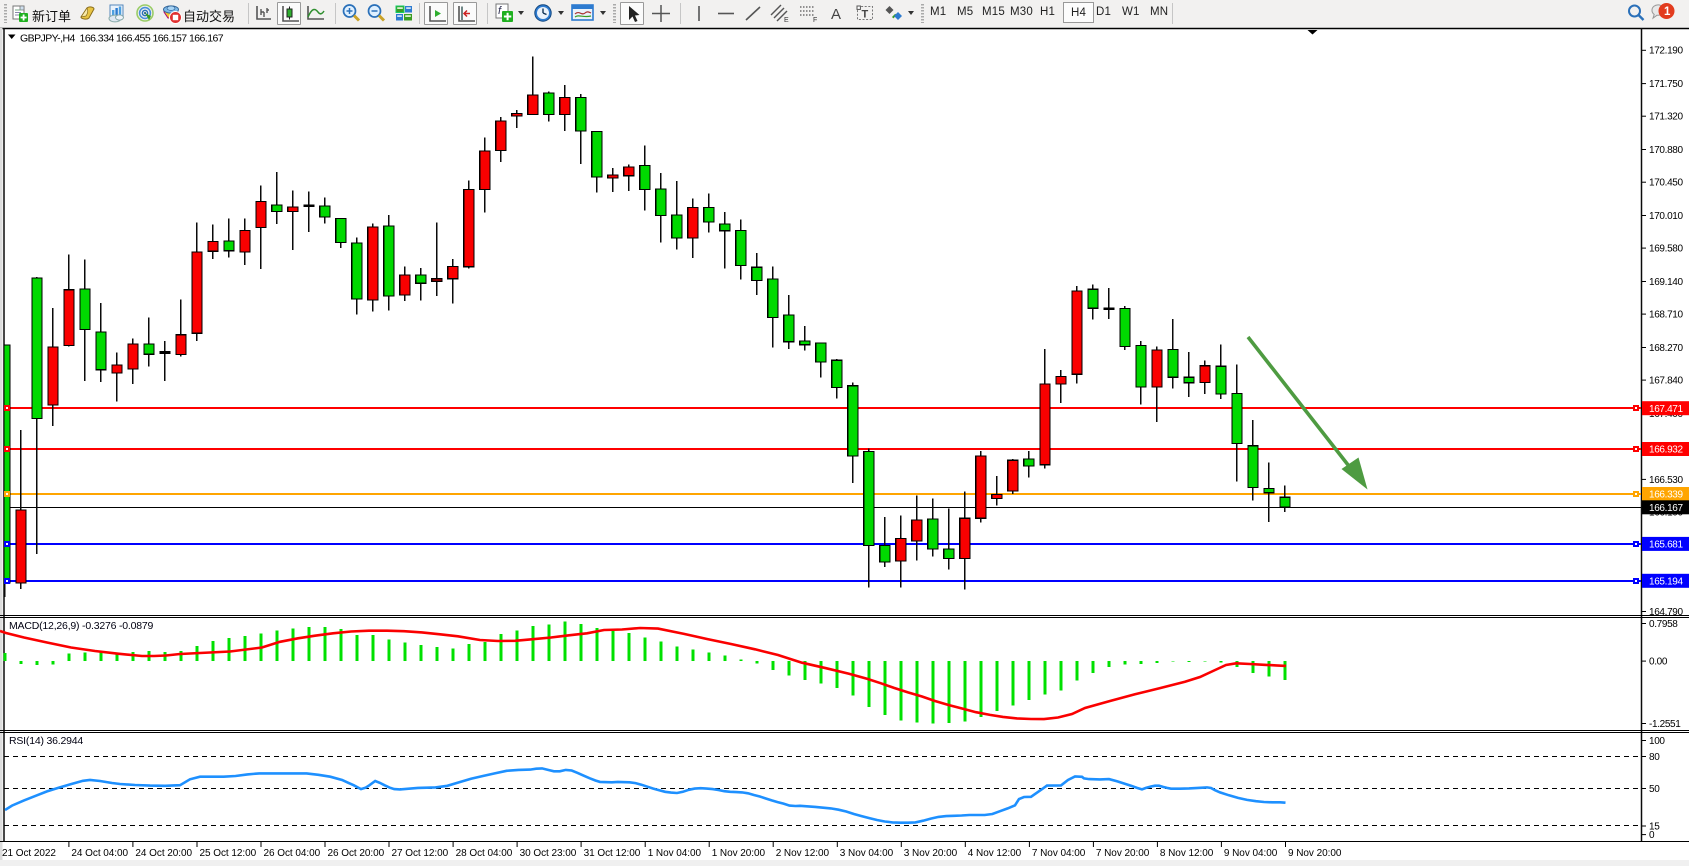 The height and width of the screenshot is (866, 1689). Describe the element at coordinates (739, 853) in the screenshot. I see `svg-text: 1 Nov 20:00` at that location.